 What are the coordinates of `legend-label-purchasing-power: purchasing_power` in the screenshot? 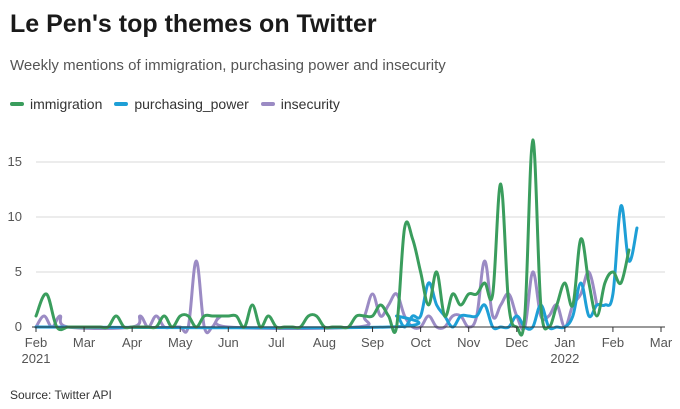 It's located at (191, 104).